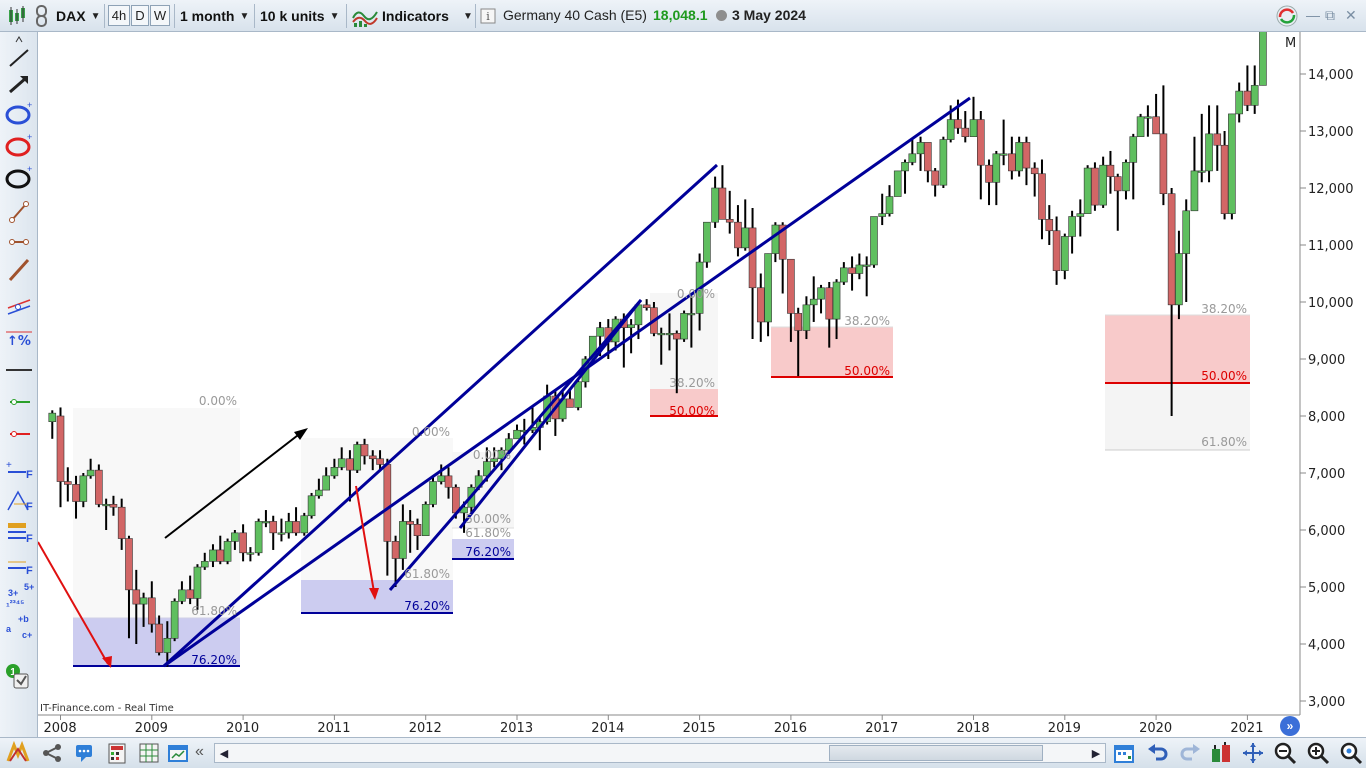 Image resolution: width=1366 pixels, height=768 pixels. I want to click on units-label: 10 k units, so click(292, 16).